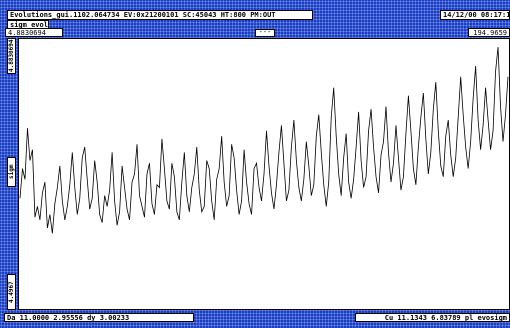  I want to click on center-indicator: ---, so click(265, 33).